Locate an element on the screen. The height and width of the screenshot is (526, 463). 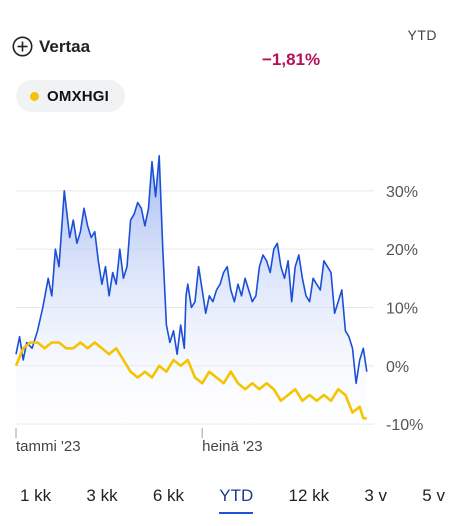
tab-1-kk: 1 kk is located at coordinates (36, 495).